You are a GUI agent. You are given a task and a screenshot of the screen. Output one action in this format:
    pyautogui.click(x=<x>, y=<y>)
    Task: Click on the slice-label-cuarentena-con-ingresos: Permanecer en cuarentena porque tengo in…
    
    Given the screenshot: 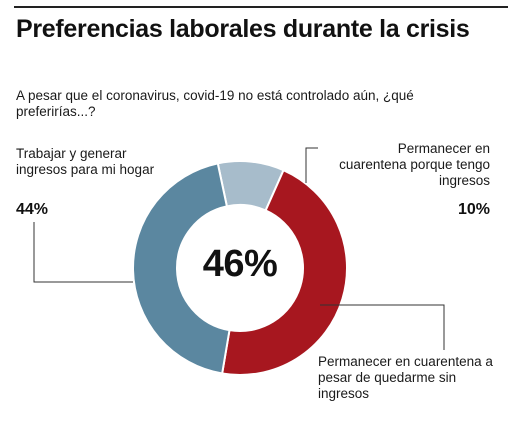 What is the action you would take?
    pyautogui.click(x=414, y=164)
    